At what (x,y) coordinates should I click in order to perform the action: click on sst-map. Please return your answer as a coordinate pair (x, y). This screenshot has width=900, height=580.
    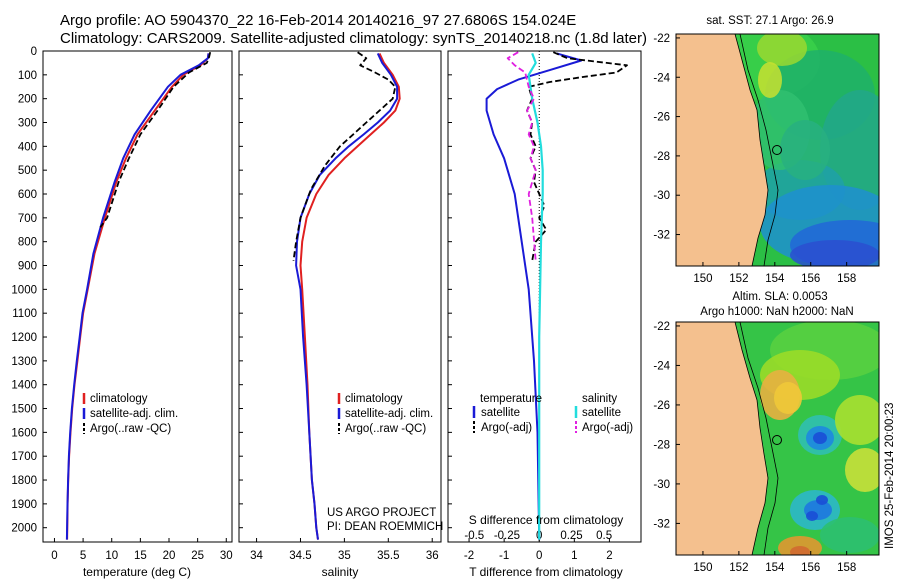
    Looking at the image, I should click on (777, 150).